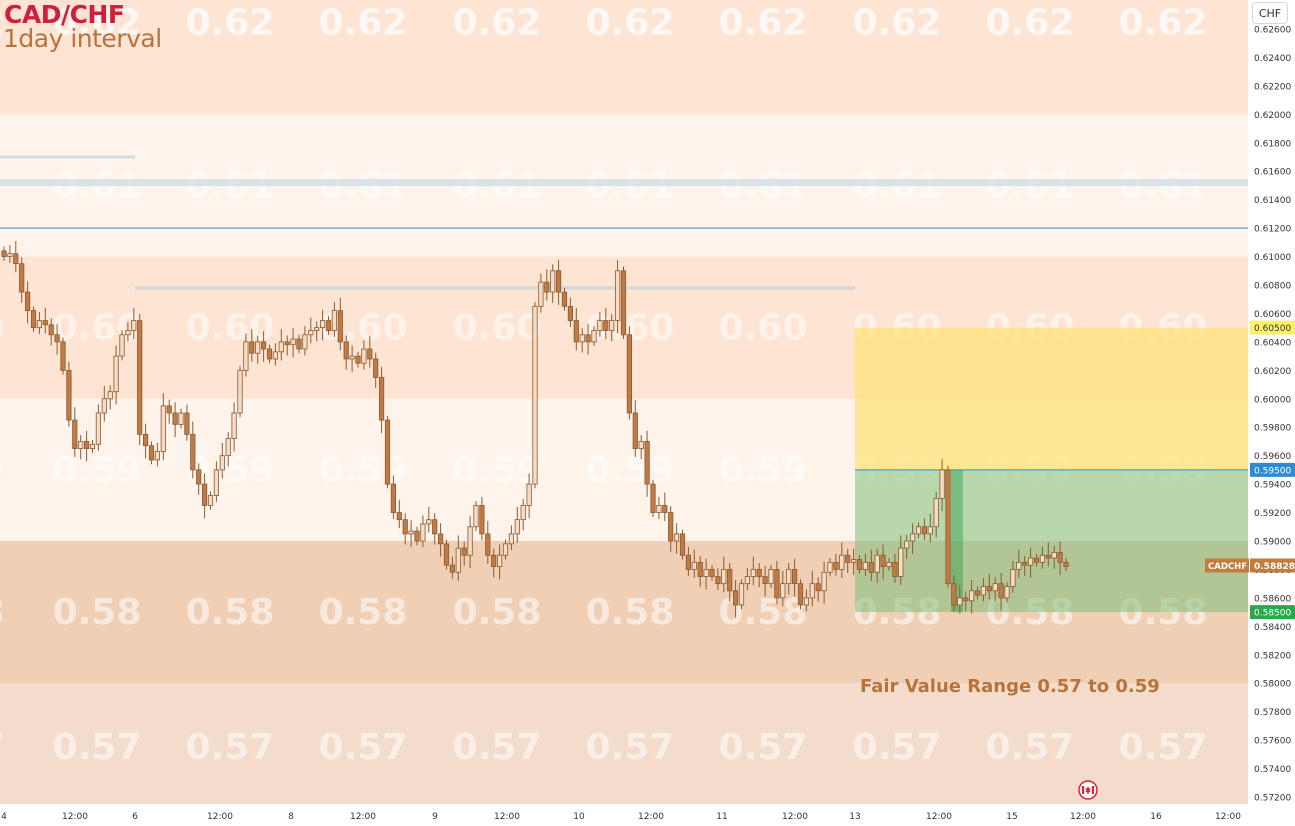 This screenshot has width=1295, height=826. What do you see at coordinates (1270, 13) in the screenshot?
I see `currency-button: CHF` at bounding box center [1270, 13].